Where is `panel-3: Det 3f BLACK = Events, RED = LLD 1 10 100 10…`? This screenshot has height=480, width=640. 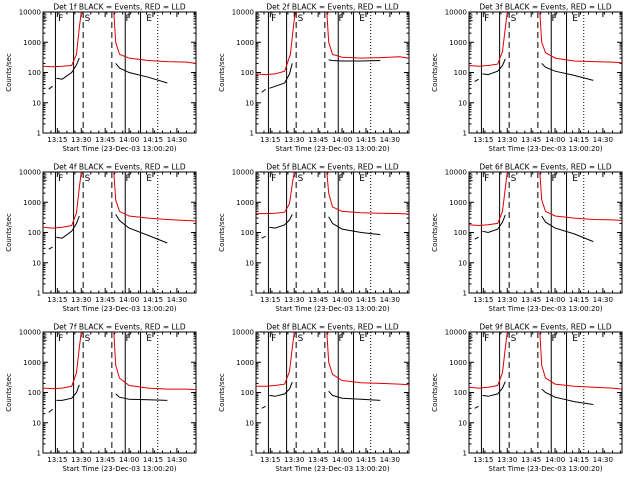 panel-3: Det 3f BLACK = Events, RED = LLD 1 10 100 10… is located at coordinates (527, 78).